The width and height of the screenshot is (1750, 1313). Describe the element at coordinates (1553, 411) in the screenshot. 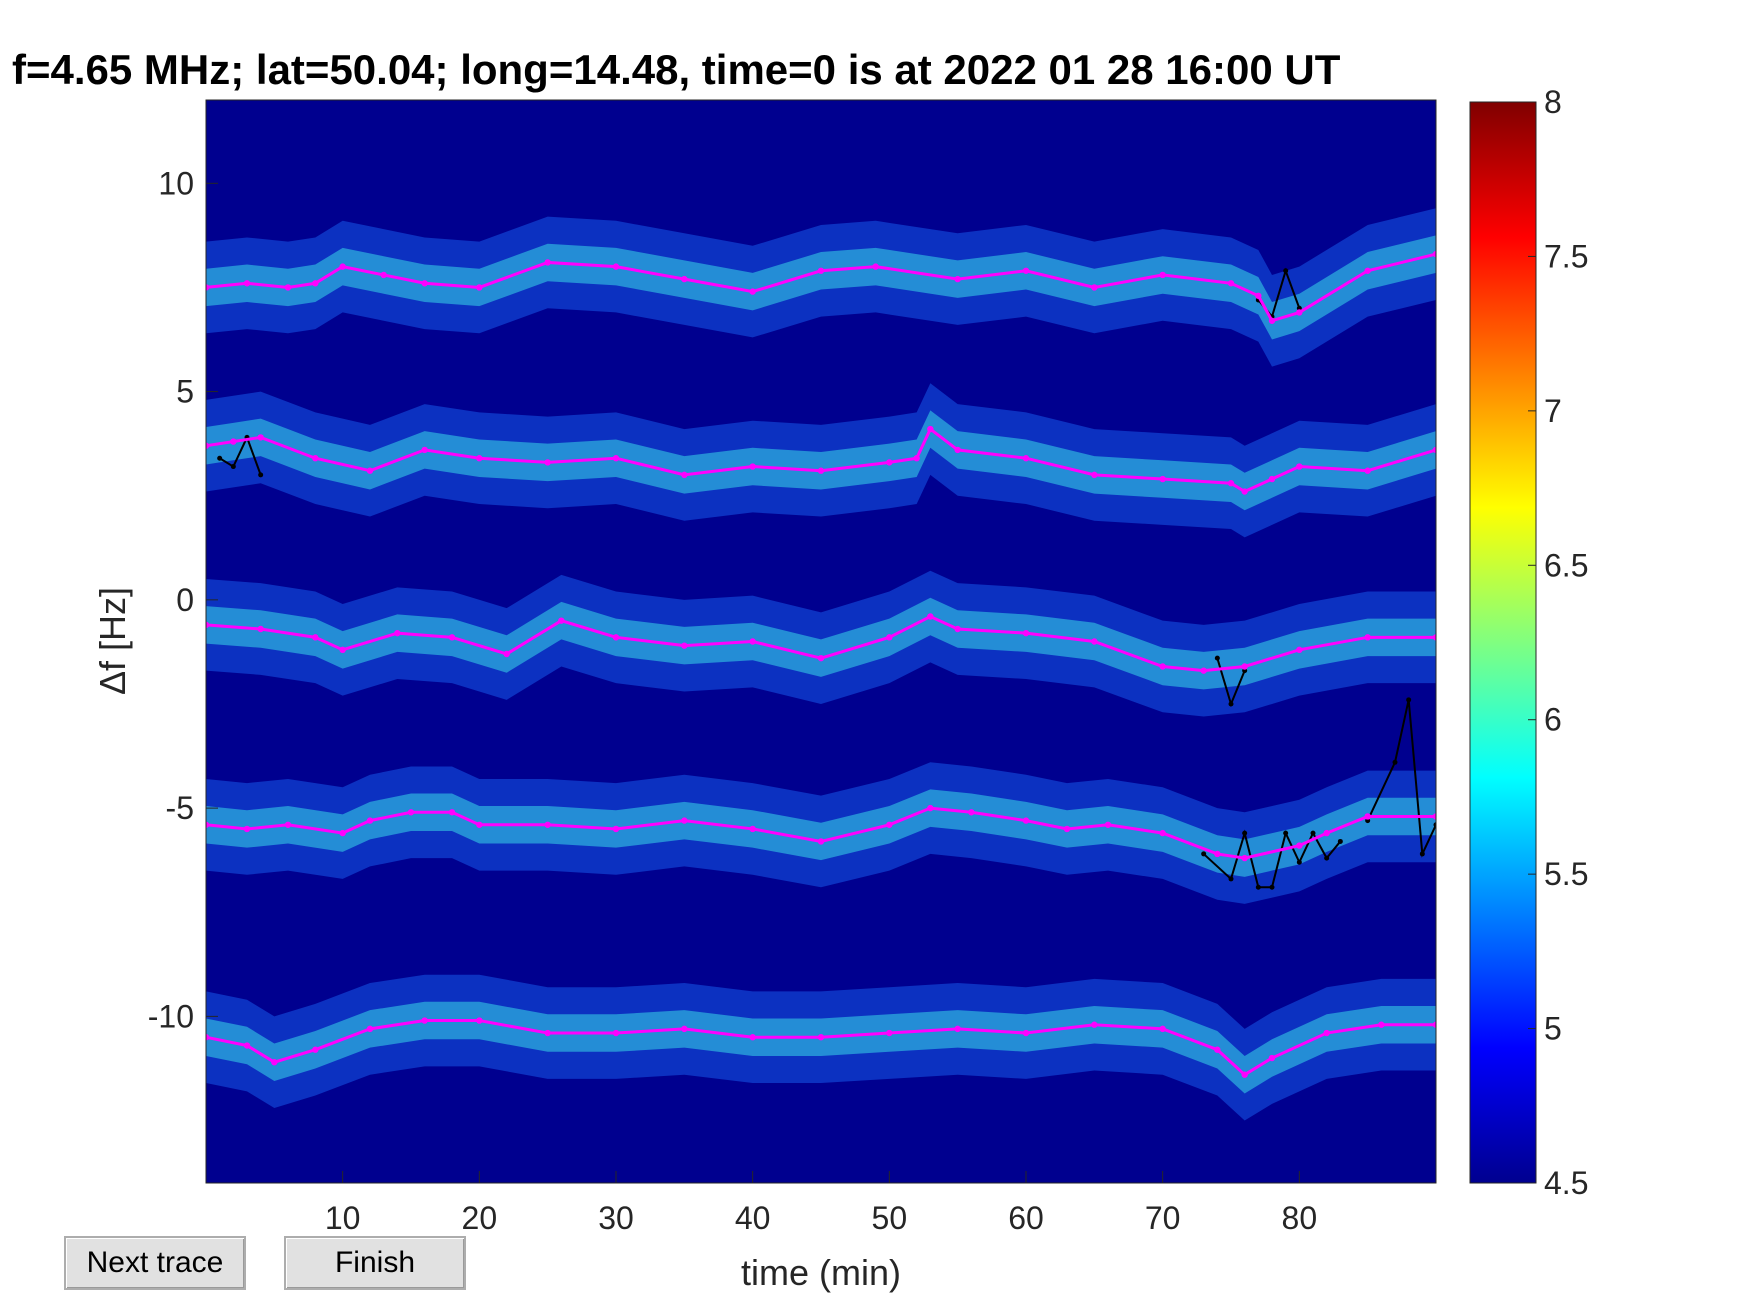

I see `colorbar-tick-label: 7` at that location.